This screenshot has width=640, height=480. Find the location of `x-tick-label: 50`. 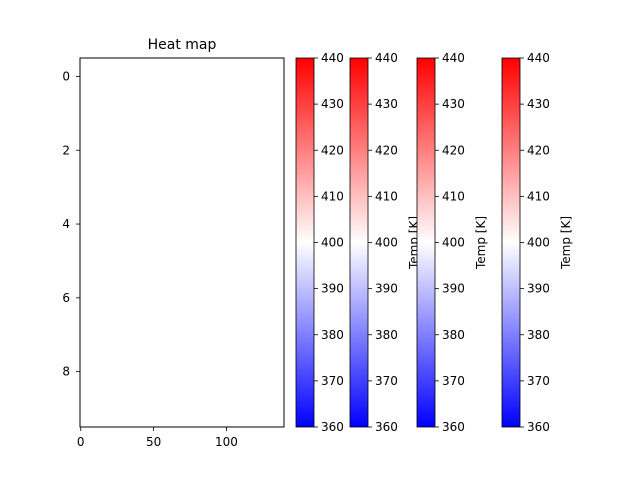

x-tick-label: 50 is located at coordinates (153, 442).